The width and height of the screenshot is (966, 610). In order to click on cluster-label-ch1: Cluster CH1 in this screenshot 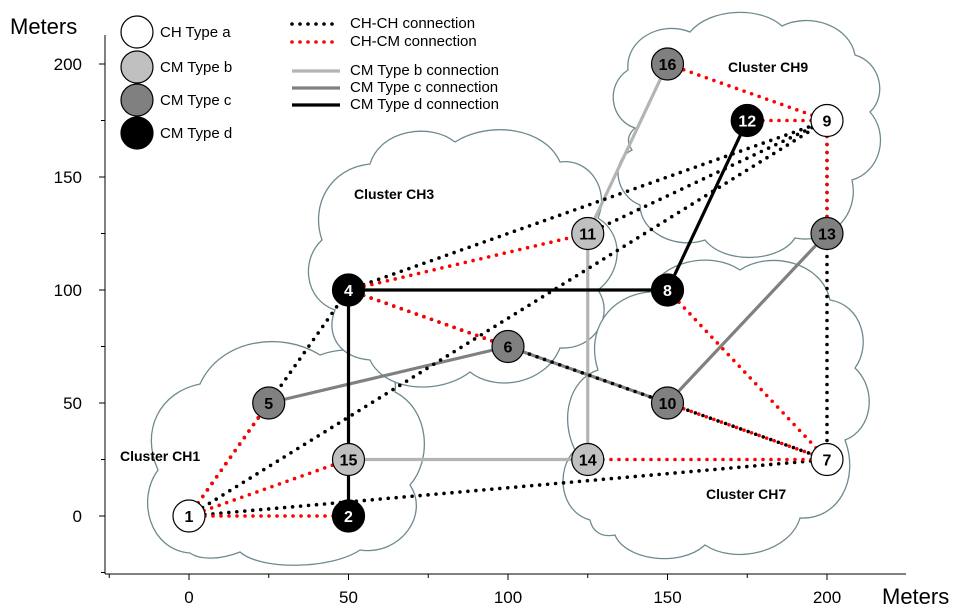, I will do `click(160, 456)`.